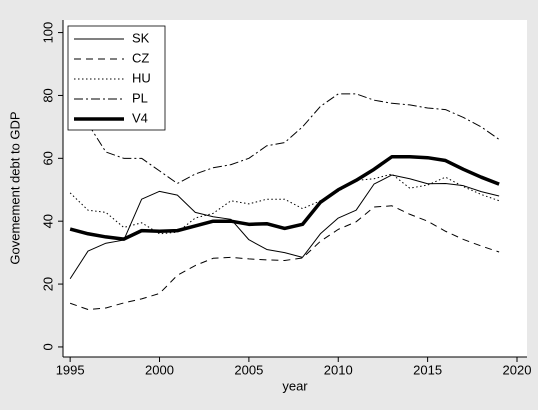 Image resolution: width=538 pixels, height=410 pixels. What do you see at coordinates (70, 369) in the screenshot?
I see `x-tick-label: 1995` at bounding box center [70, 369].